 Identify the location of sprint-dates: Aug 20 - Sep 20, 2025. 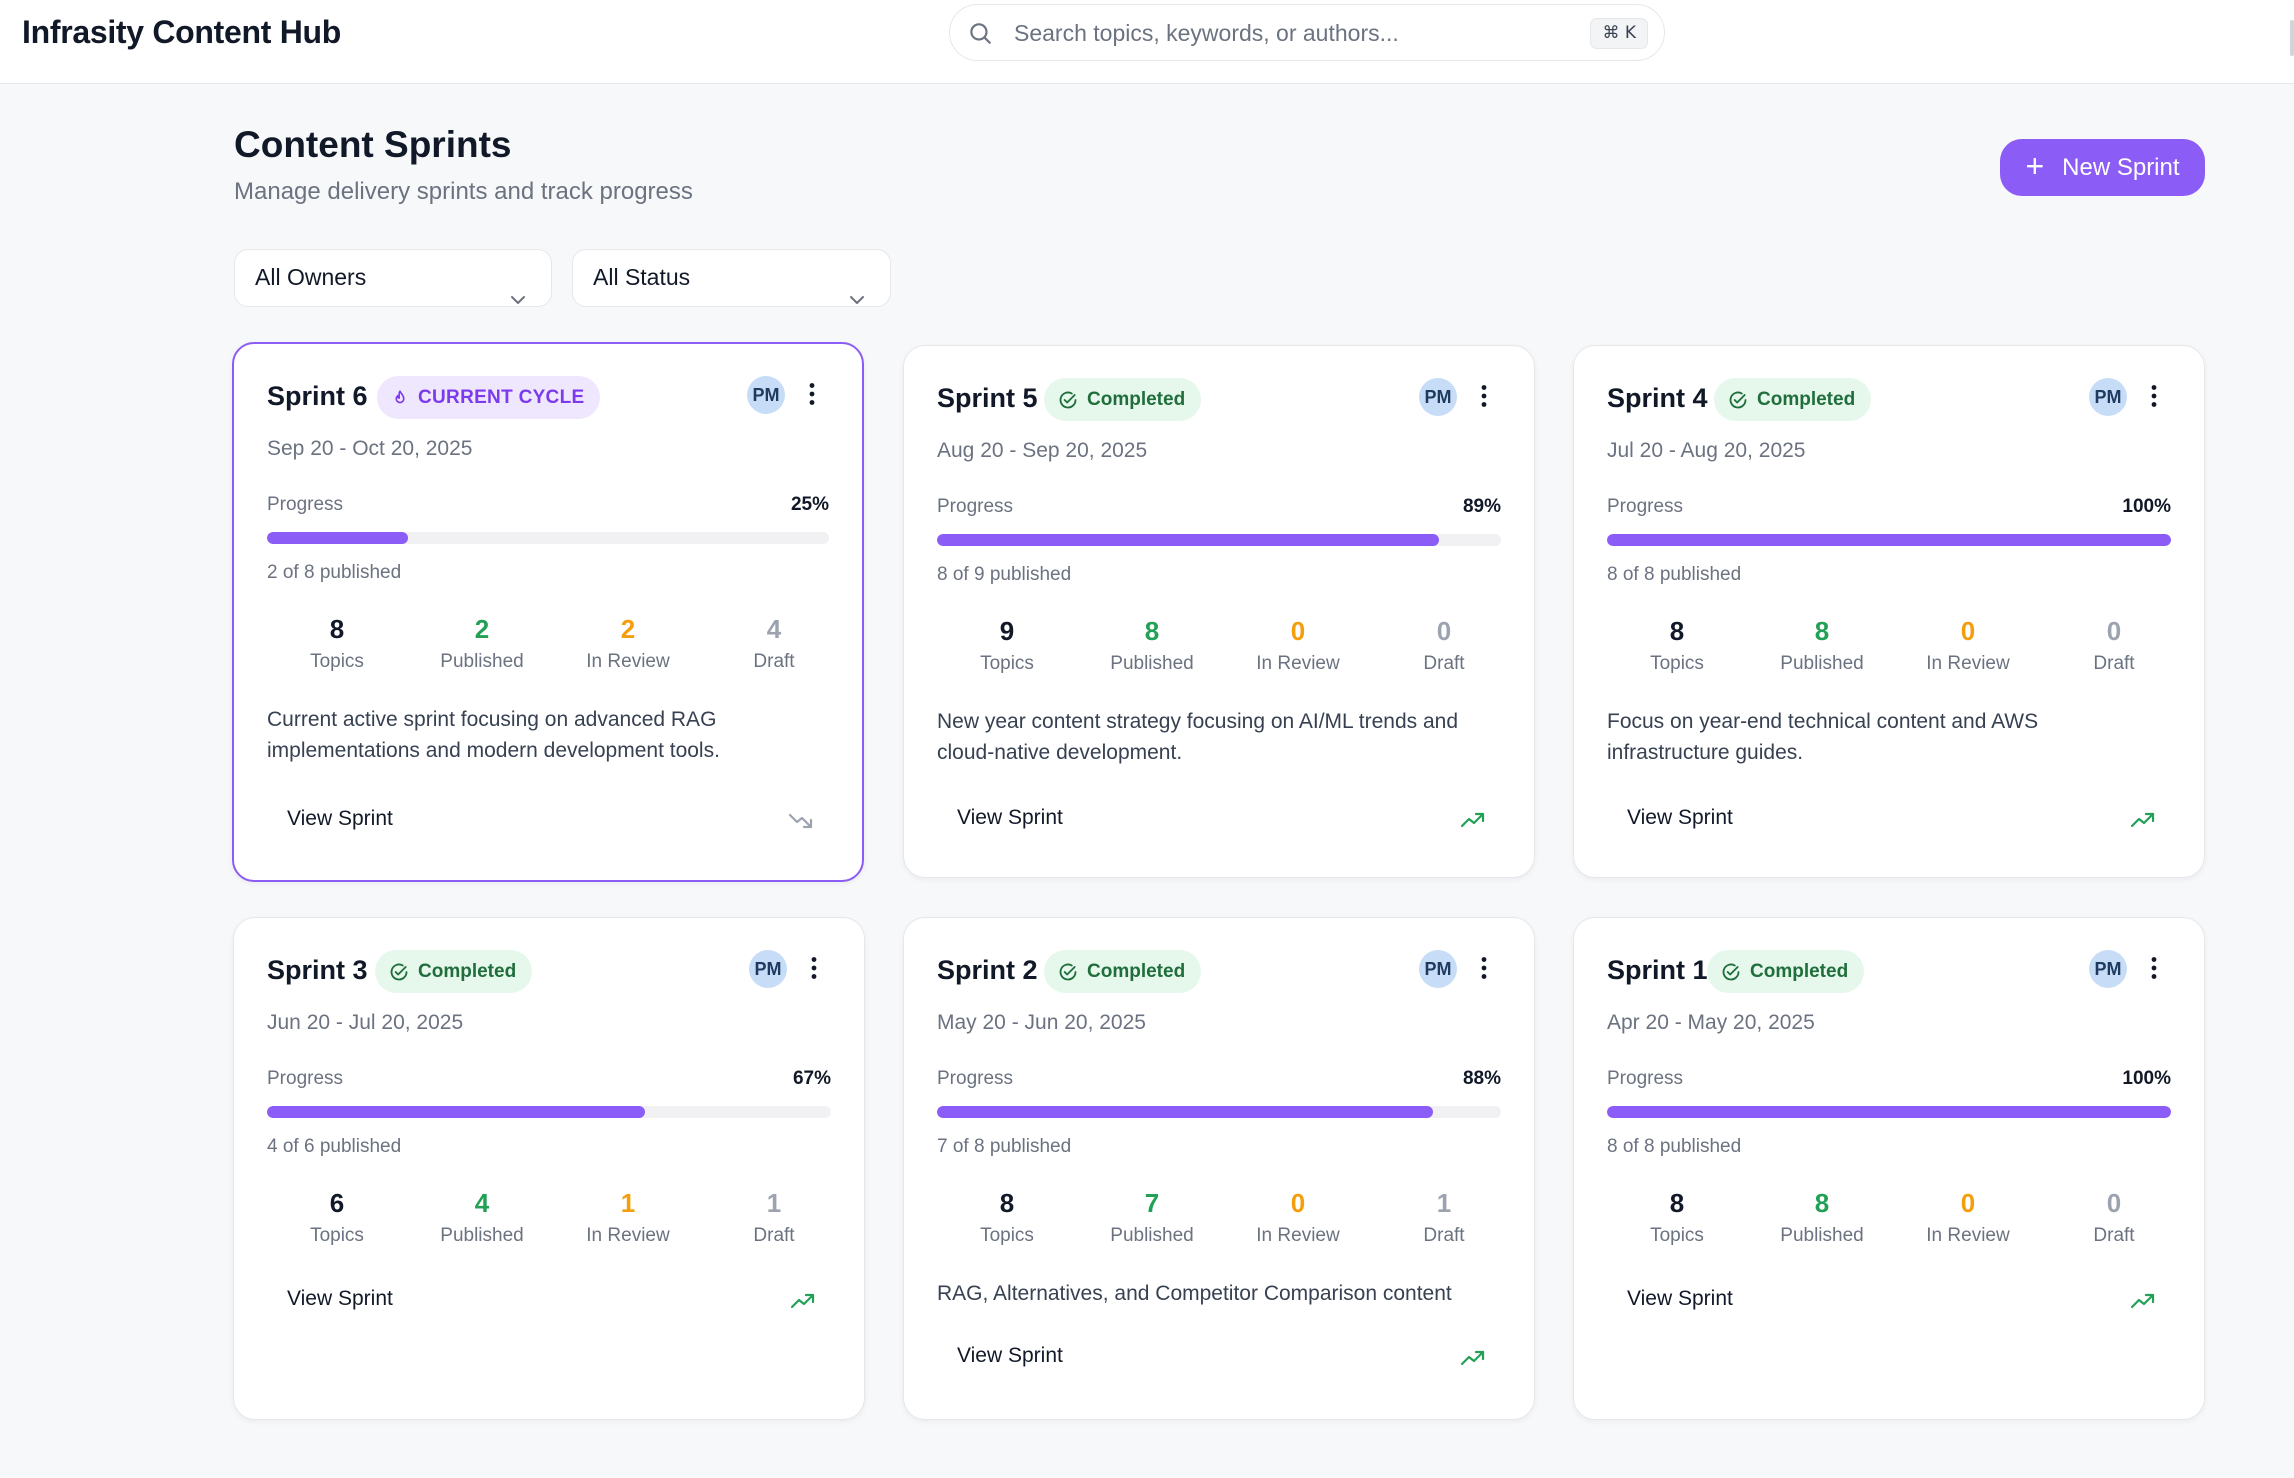
(1042, 450).